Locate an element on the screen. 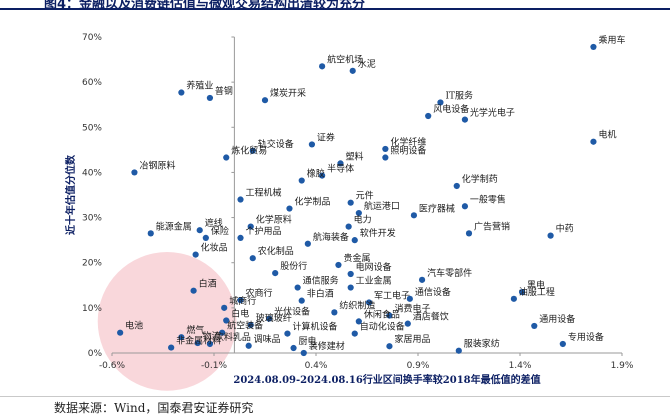 This screenshot has height=416, width=670. data-label: 自动化设备 is located at coordinates (382, 327).